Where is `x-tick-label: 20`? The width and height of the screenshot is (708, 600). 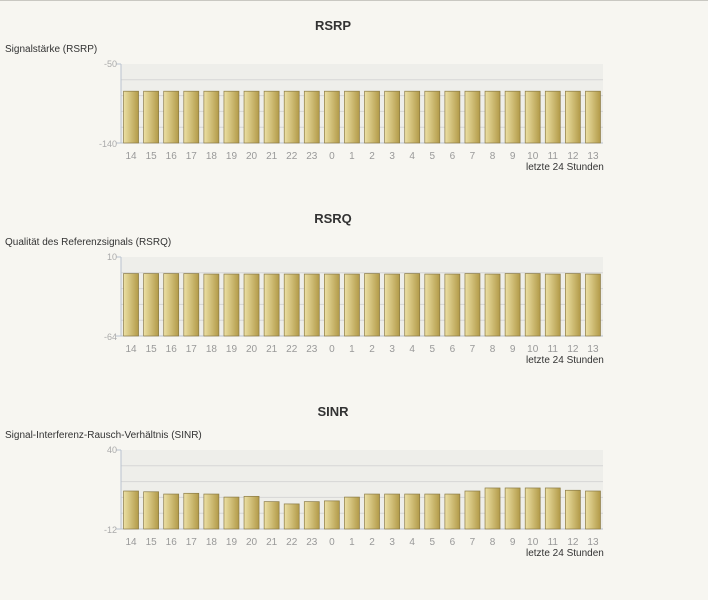 x-tick-label: 20 is located at coordinates (252, 542).